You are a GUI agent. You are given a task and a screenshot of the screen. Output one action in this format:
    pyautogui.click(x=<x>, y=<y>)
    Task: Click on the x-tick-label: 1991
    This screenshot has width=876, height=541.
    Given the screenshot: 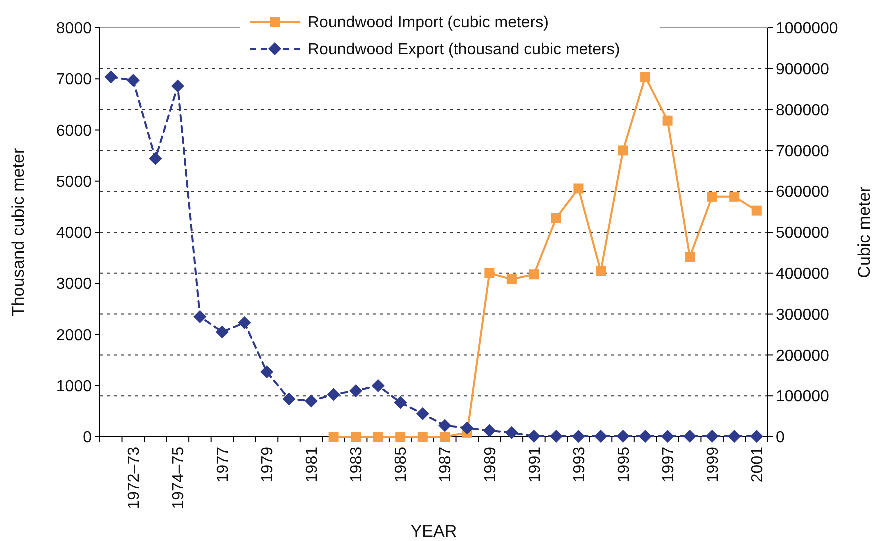 What is the action you would take?
    pyautogui.click(x=535, y=464)
    